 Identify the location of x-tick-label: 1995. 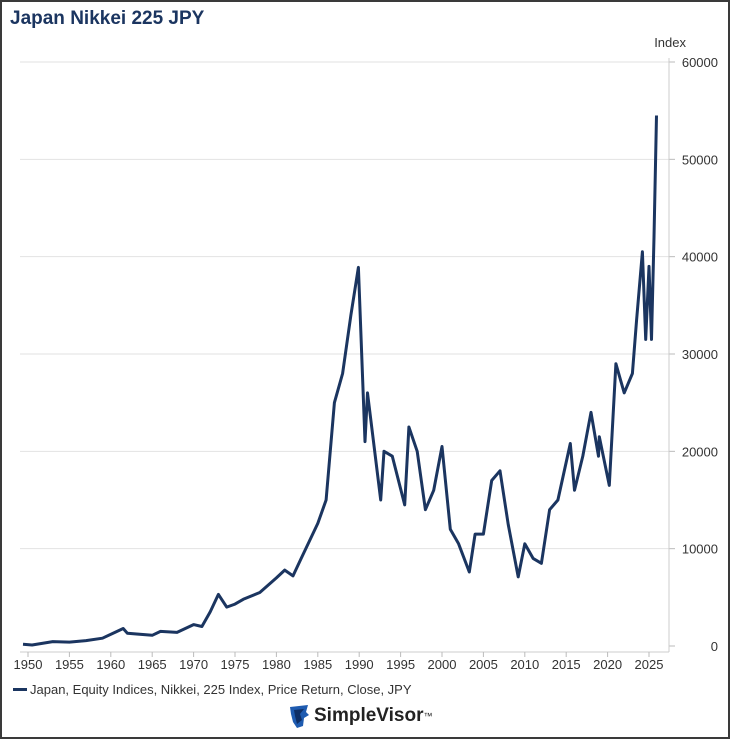
(400, 664).